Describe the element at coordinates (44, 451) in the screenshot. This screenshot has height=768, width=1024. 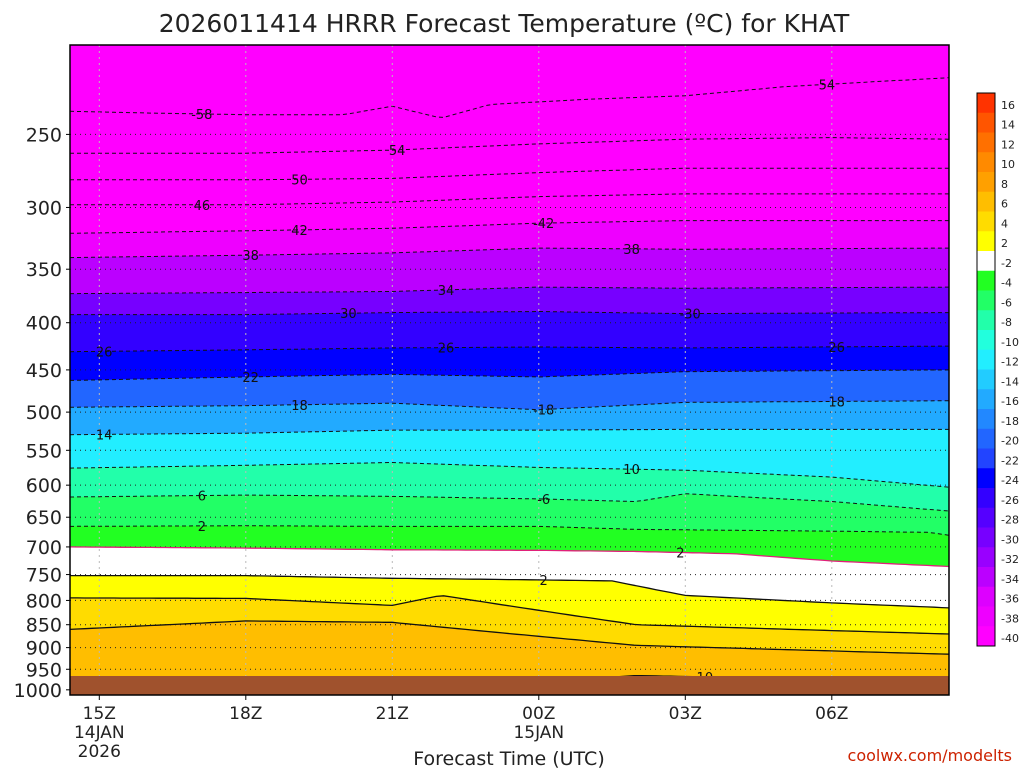
I see `y-tick-label: 550` at that location.